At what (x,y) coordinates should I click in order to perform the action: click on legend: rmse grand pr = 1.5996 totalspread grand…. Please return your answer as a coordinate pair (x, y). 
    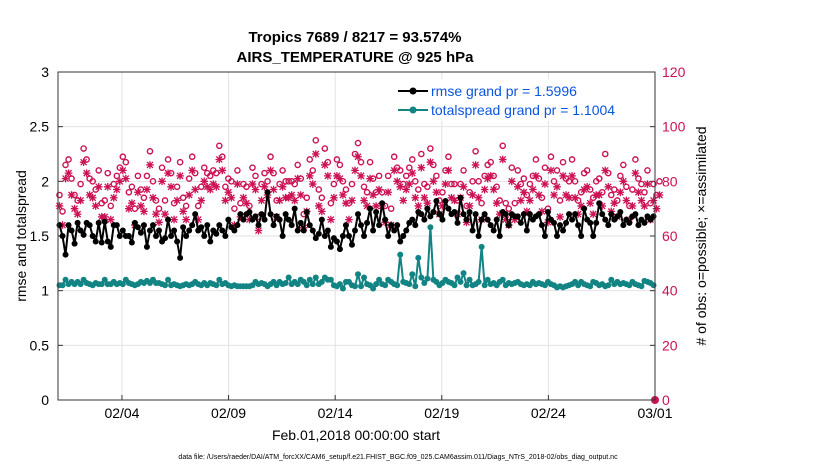
    Looking at the image, I should click on (523, 100).